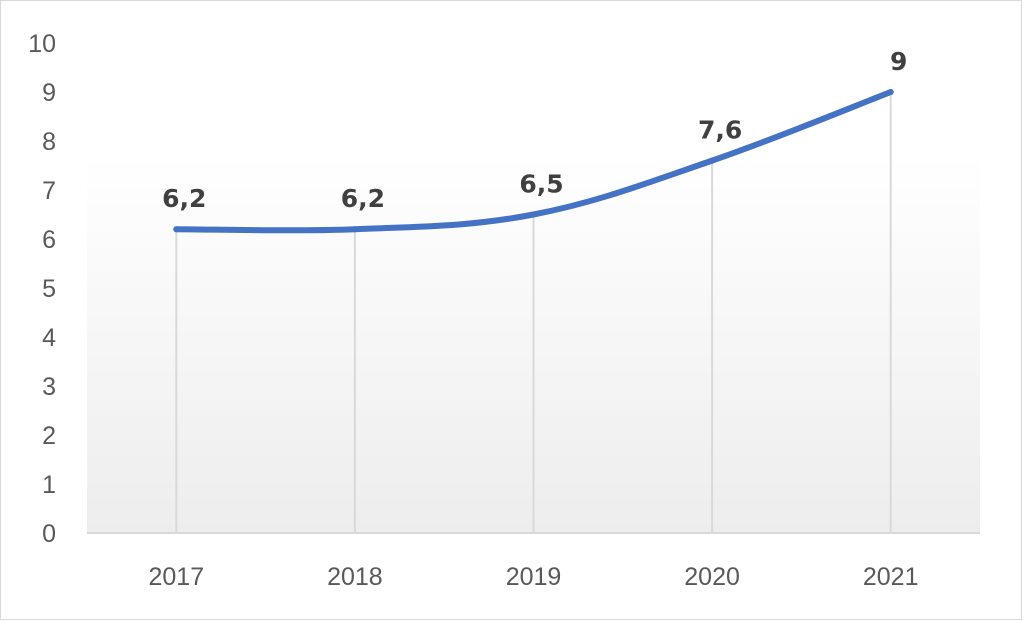 The width and height of the screenshot is (1024, 622). What do you see at coordinates (49, 485) in the screenshot?
I see `y-tick-label: 1` at bounding box center [49, 485].